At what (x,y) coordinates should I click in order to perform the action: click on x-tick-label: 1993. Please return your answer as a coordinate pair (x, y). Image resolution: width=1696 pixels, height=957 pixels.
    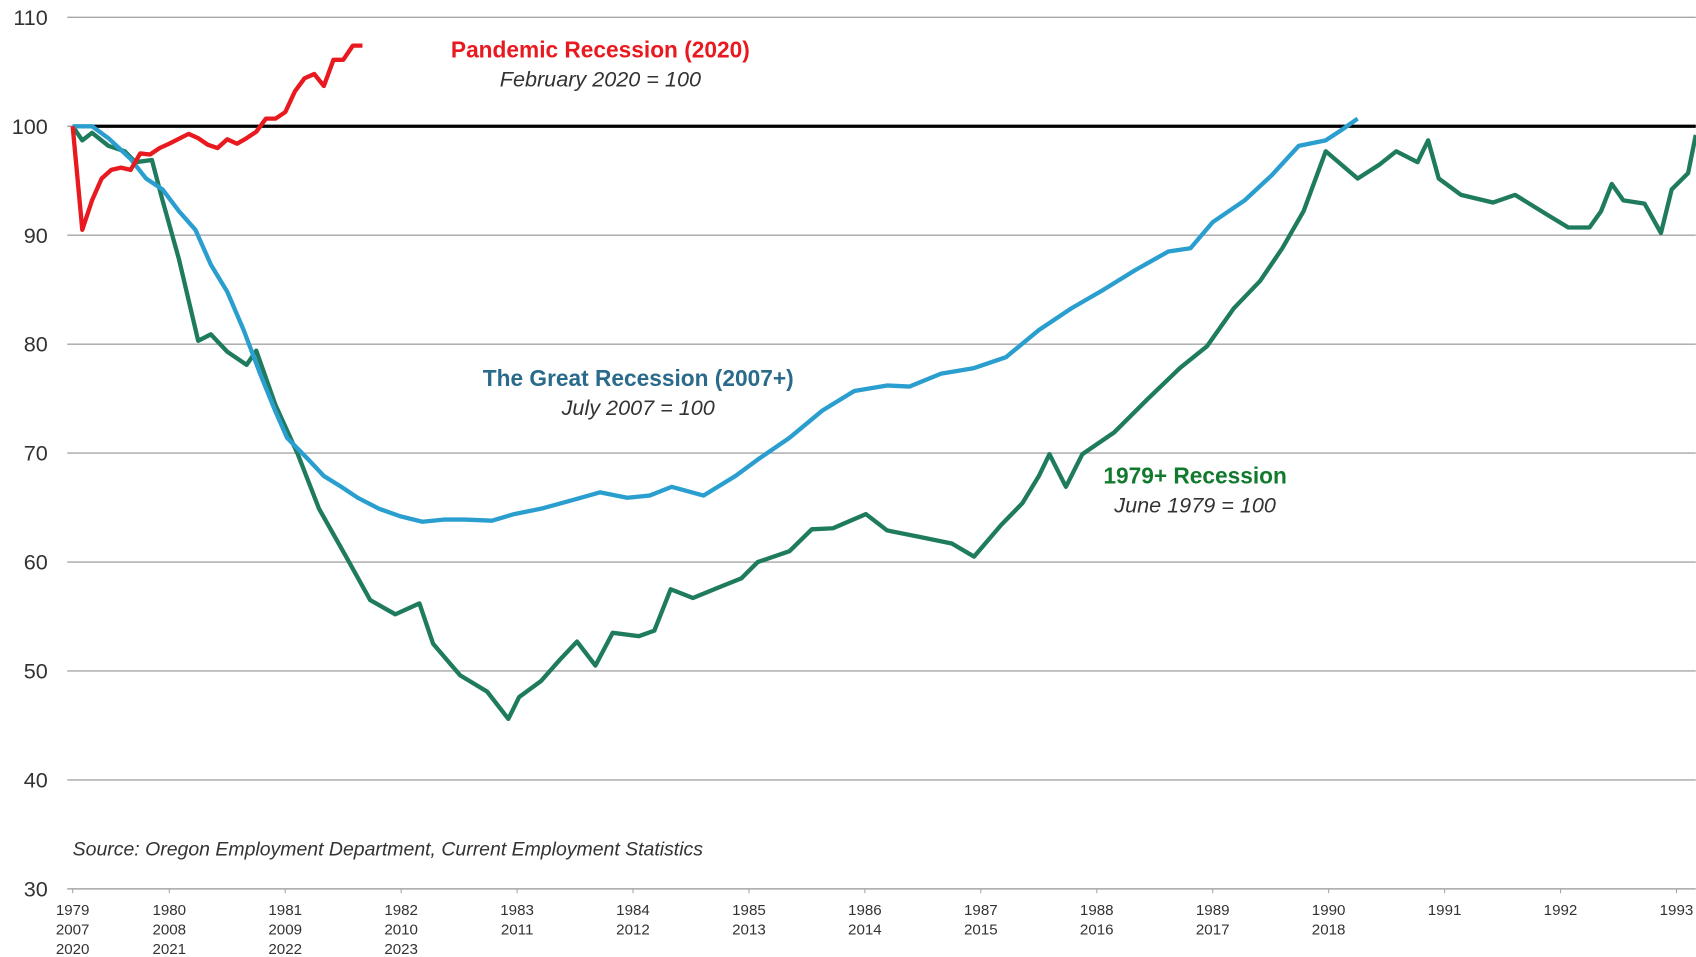
    Looking at the image, I should click on (1677, 910).